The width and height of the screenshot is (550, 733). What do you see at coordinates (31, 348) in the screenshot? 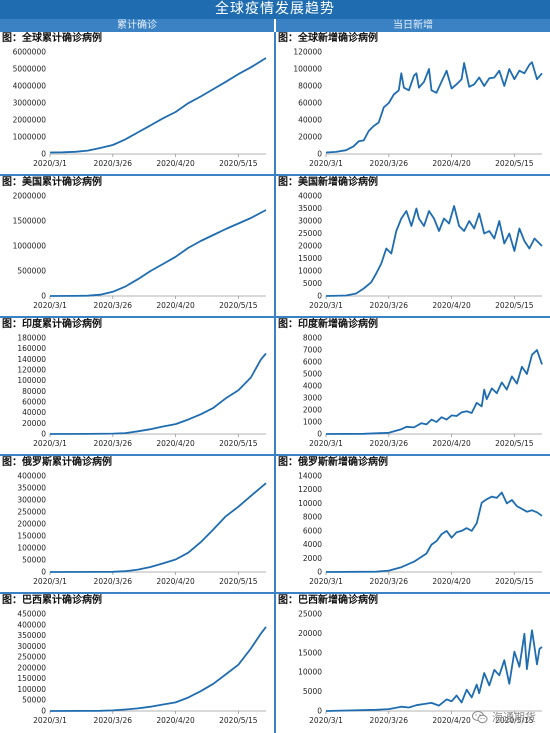
I see `y-tick-label: 160000` at bounding box center [31, 348].